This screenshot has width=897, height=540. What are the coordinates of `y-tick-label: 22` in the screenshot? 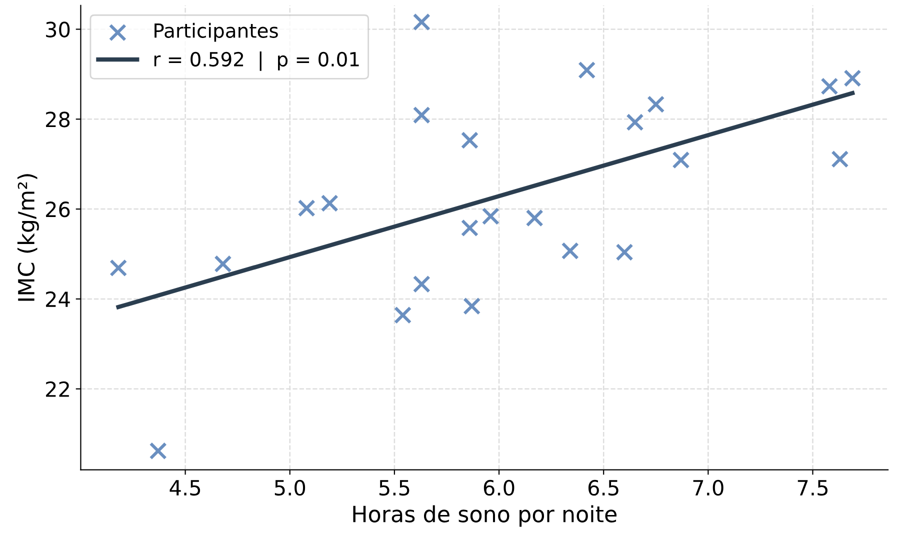 It's located at (57, 389).